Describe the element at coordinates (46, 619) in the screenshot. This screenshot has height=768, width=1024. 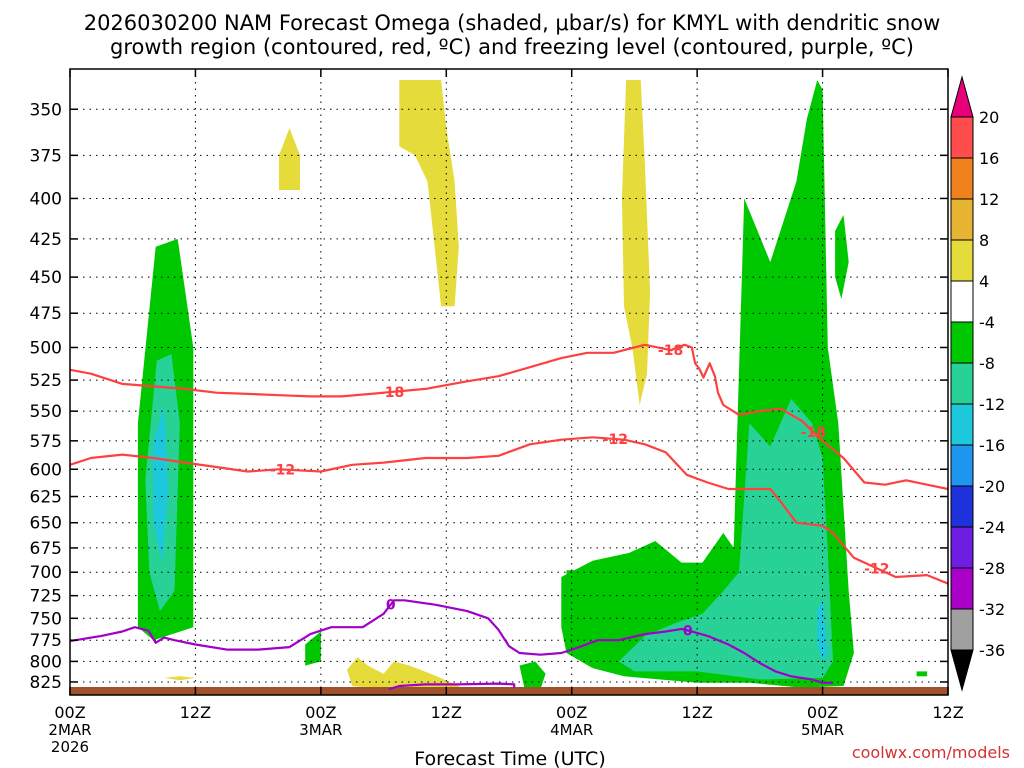
I see `y-tick-label: 750` at that location.